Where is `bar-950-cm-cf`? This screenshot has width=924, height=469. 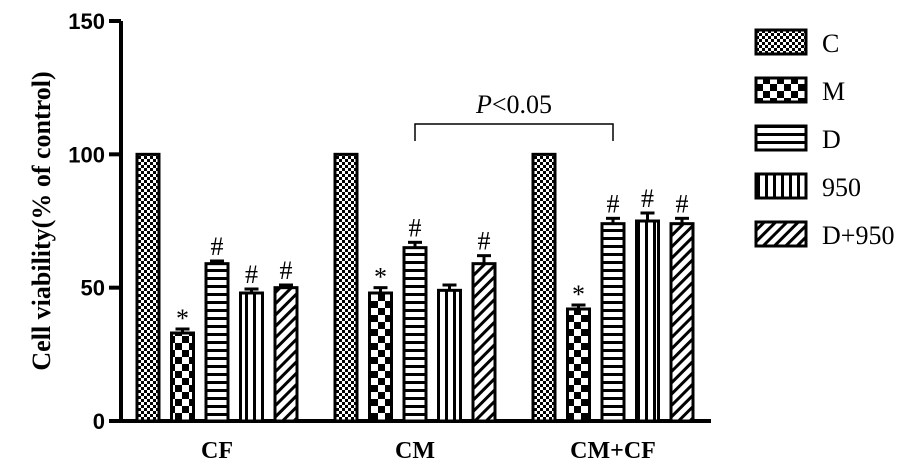 bar-950-cm-cf is located at coordinates (647, 321).